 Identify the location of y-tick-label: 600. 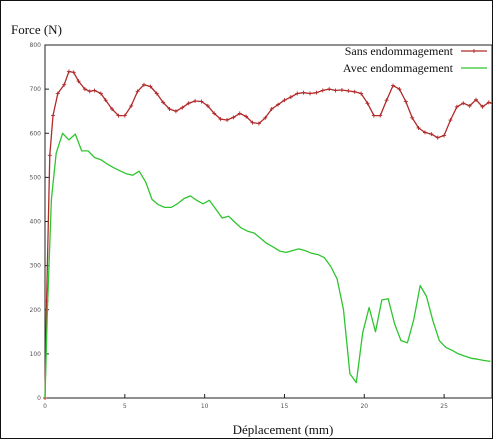
(36, 133).